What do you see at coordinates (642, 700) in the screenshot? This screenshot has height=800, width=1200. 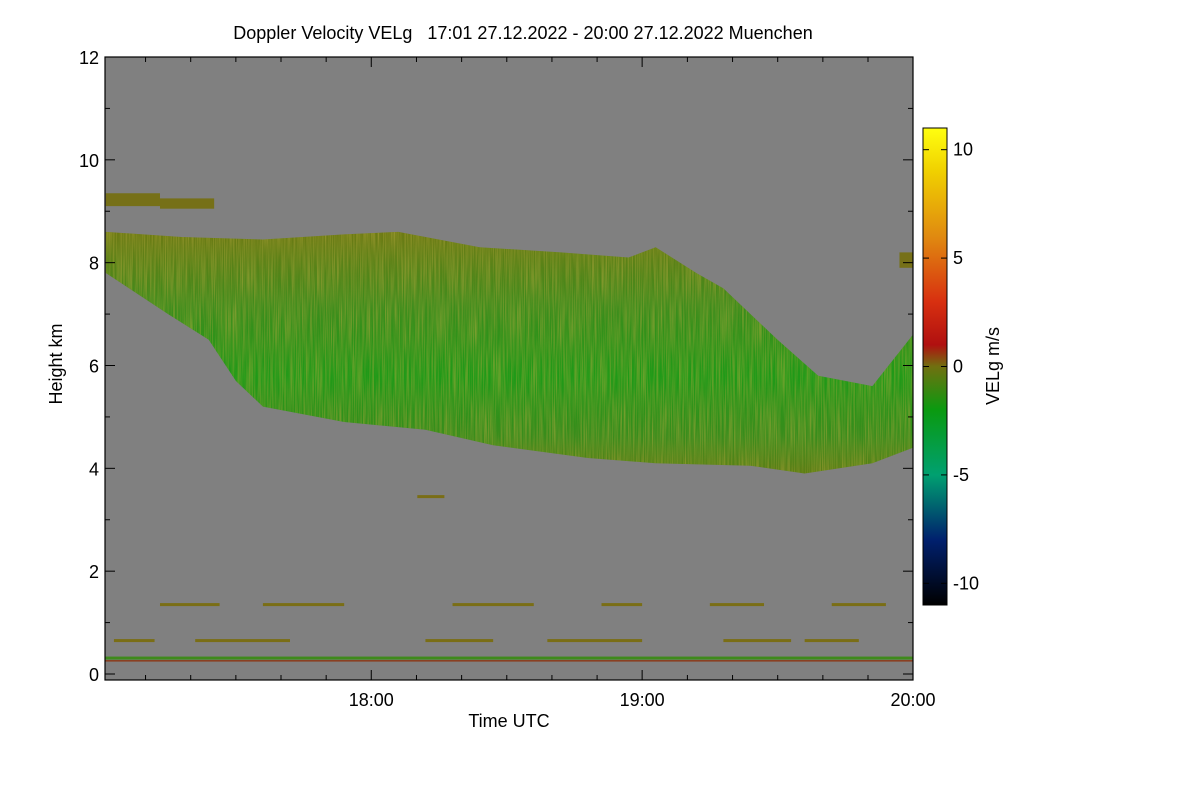 I see `x-tick-label: 19:00` at bounding box center [642, 700].